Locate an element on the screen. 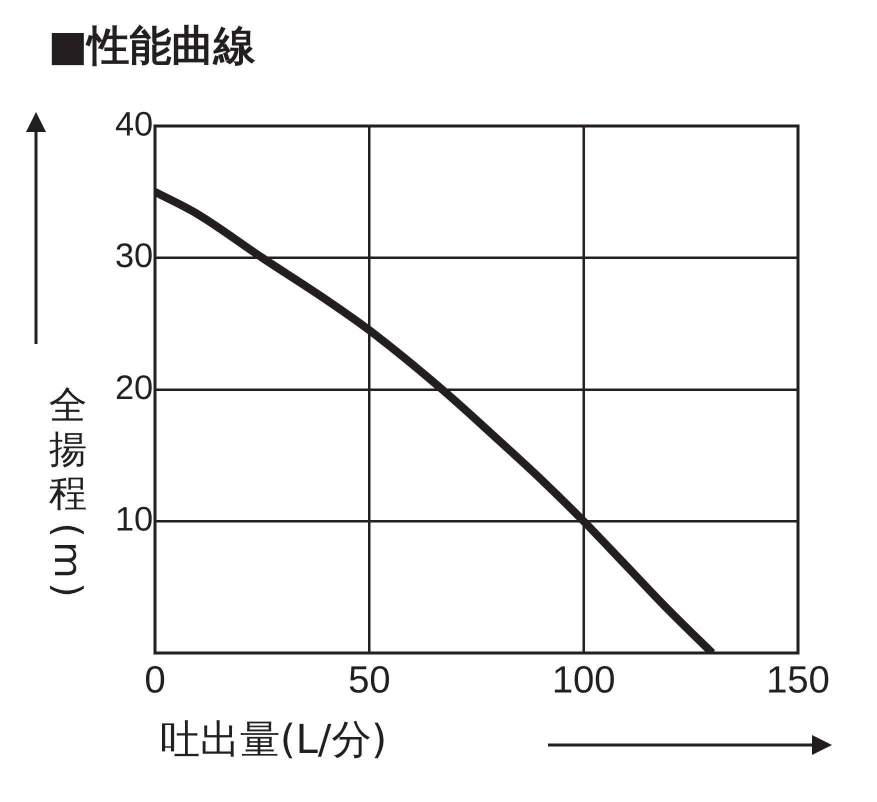 This screenshot has width=877, height=802. y-tick-label: 20 is located at coordinates (134, 387).